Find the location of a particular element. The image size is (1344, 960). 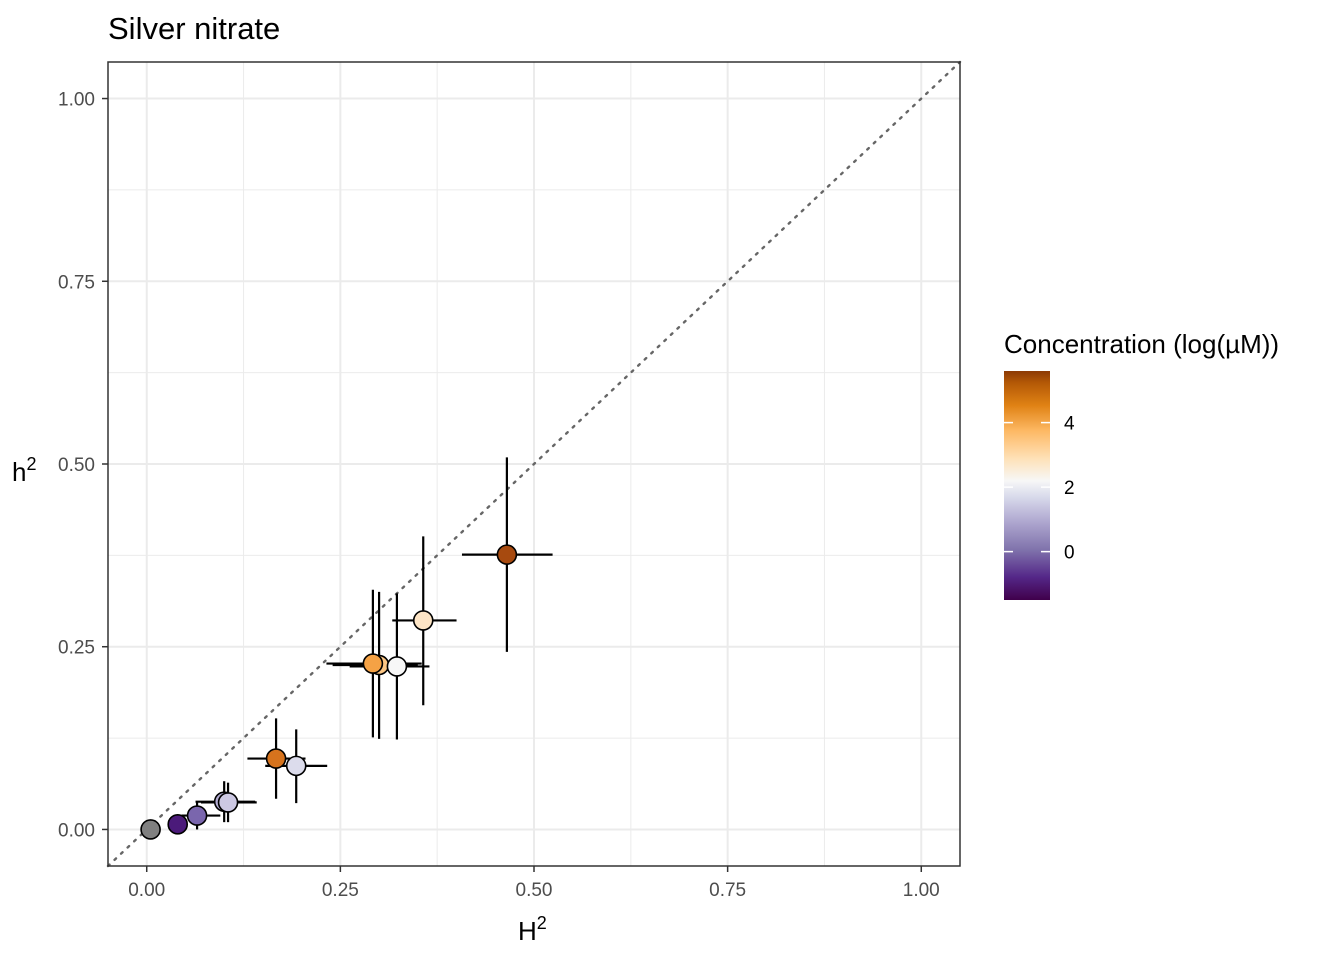

chart-title: Silver nitrate is located at coordinates (194, 28).